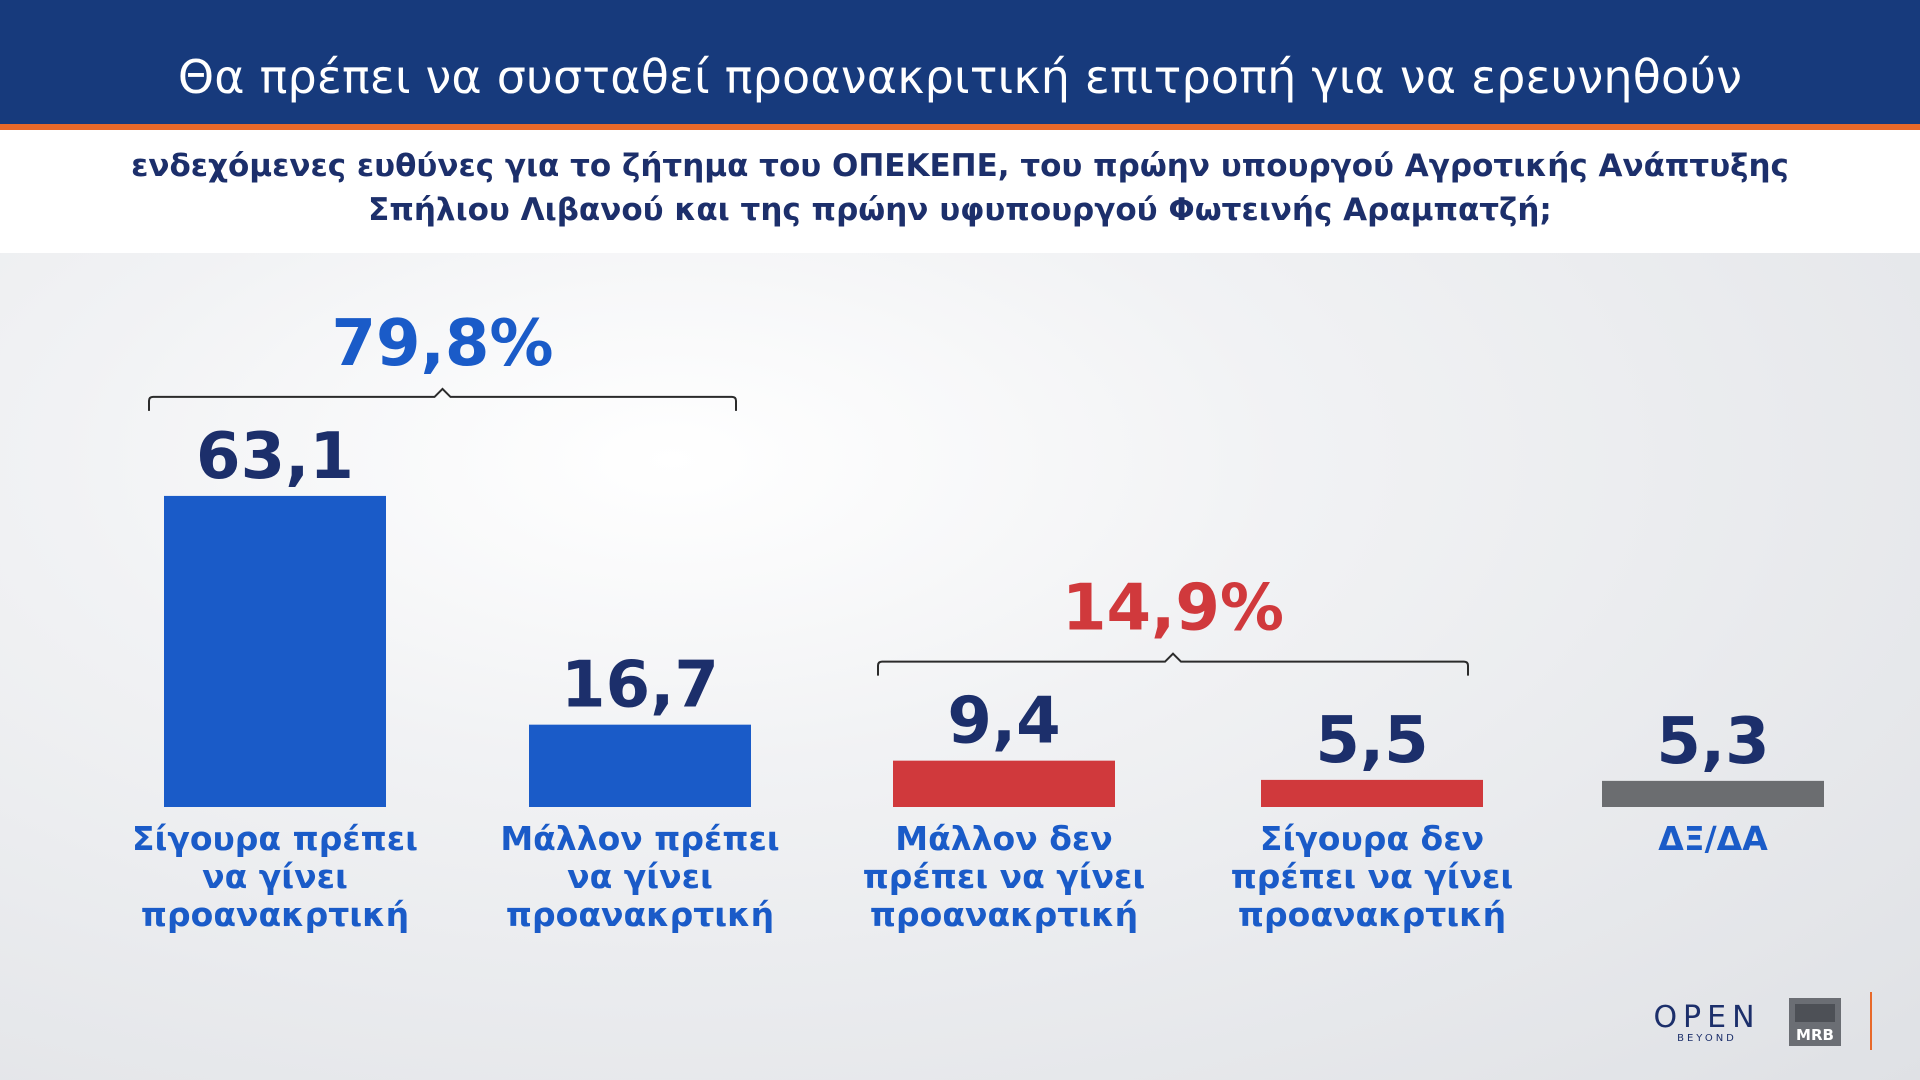 The width and height of the screenshot is (1920, 1080). Describe the element at coordinates (1004, 876) in the screenshot. I see `category-label-3-line-2: πρέπει να γίνει` at that location.